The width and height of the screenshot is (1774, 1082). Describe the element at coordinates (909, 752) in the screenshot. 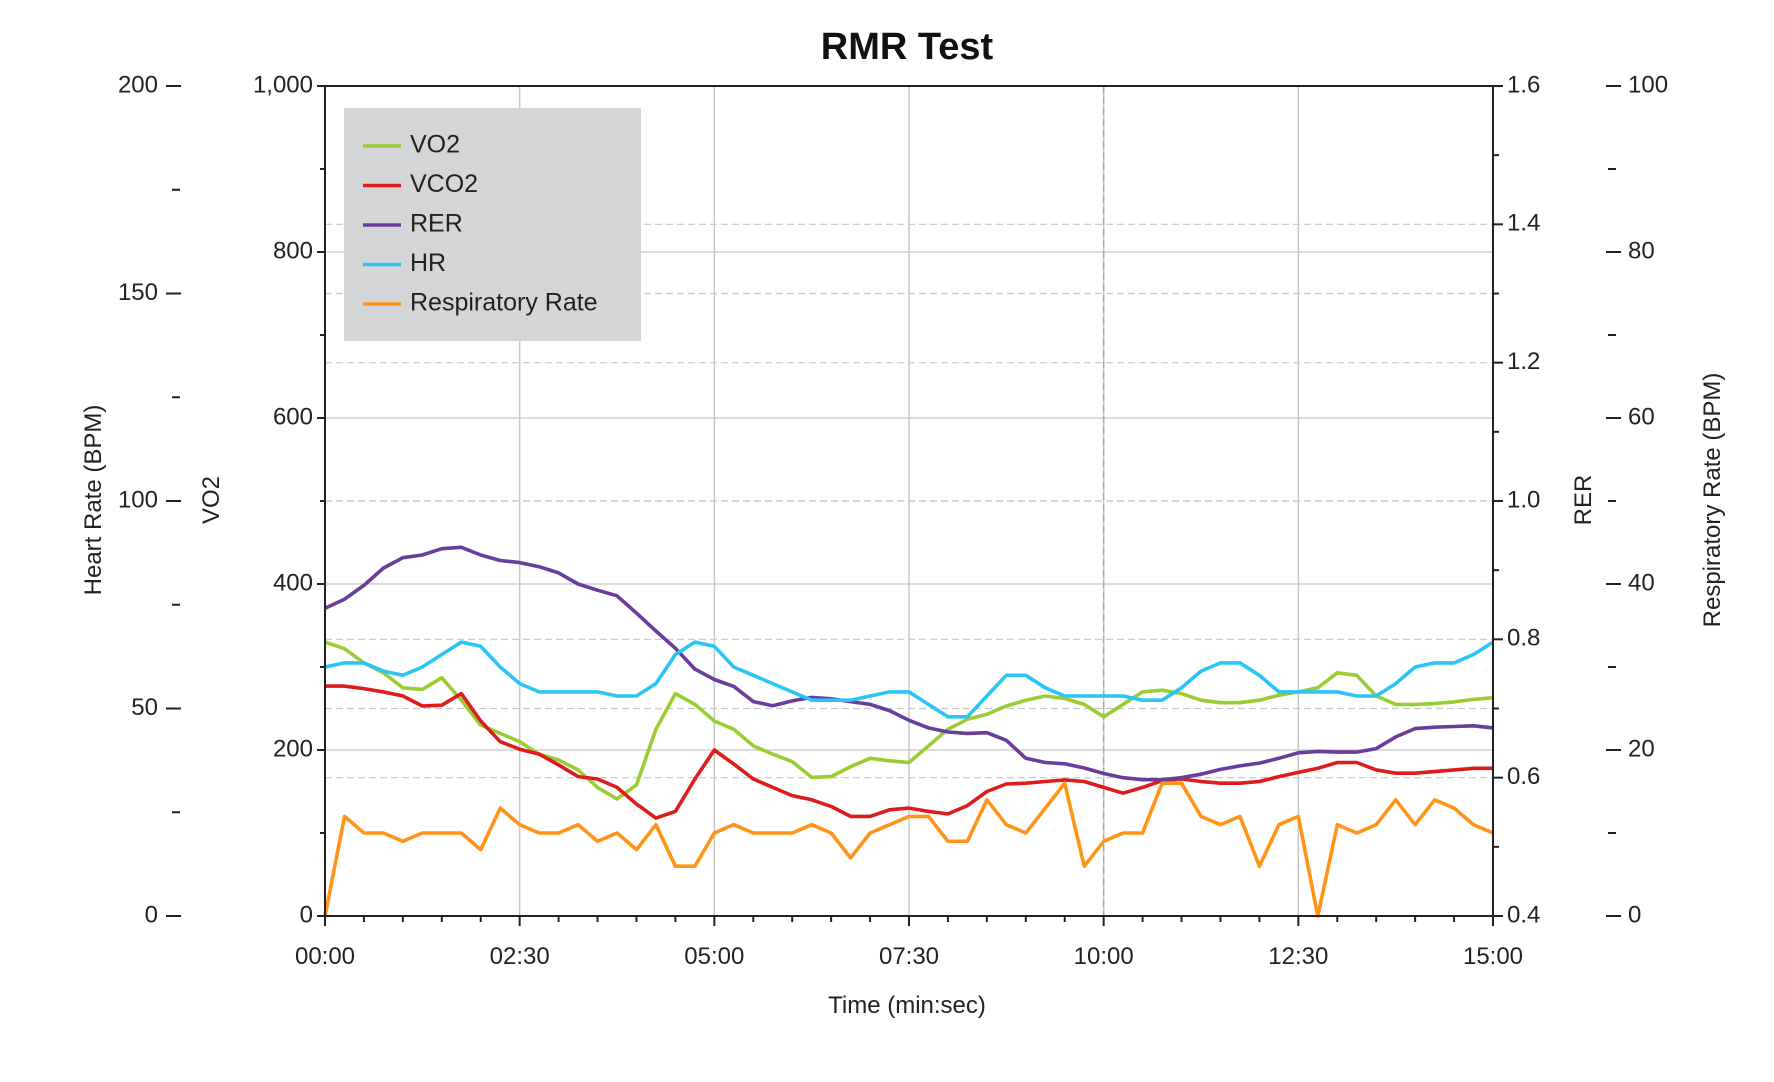

I see `series-line-vco2` at that location.